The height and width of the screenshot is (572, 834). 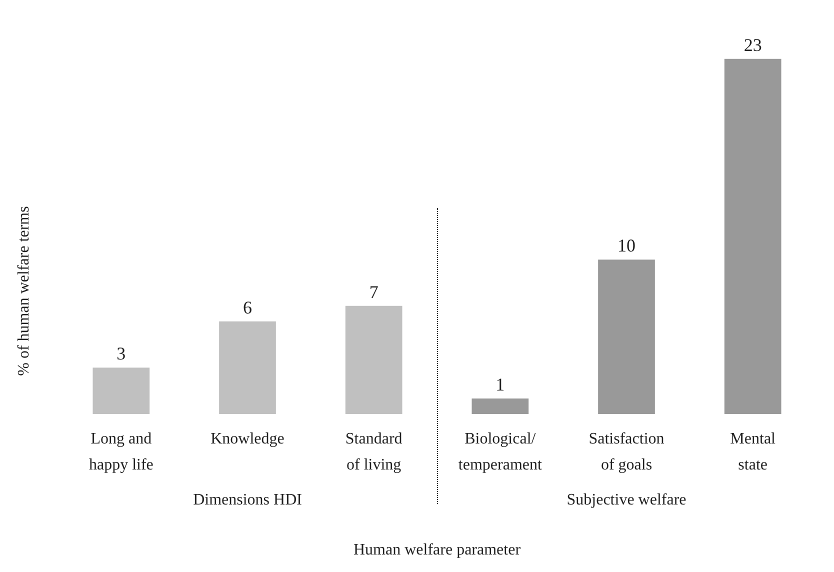 I want to click on y-axis-title: % of human welfare terms, so click(x=24, y=291).